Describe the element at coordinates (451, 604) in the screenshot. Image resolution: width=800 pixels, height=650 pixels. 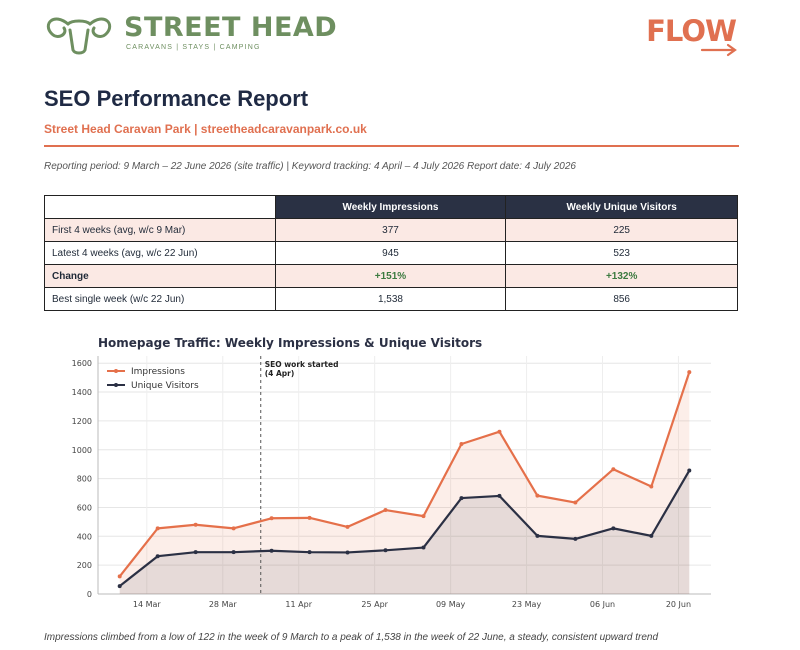
I see `x-tick-label: 09 May` at that location.